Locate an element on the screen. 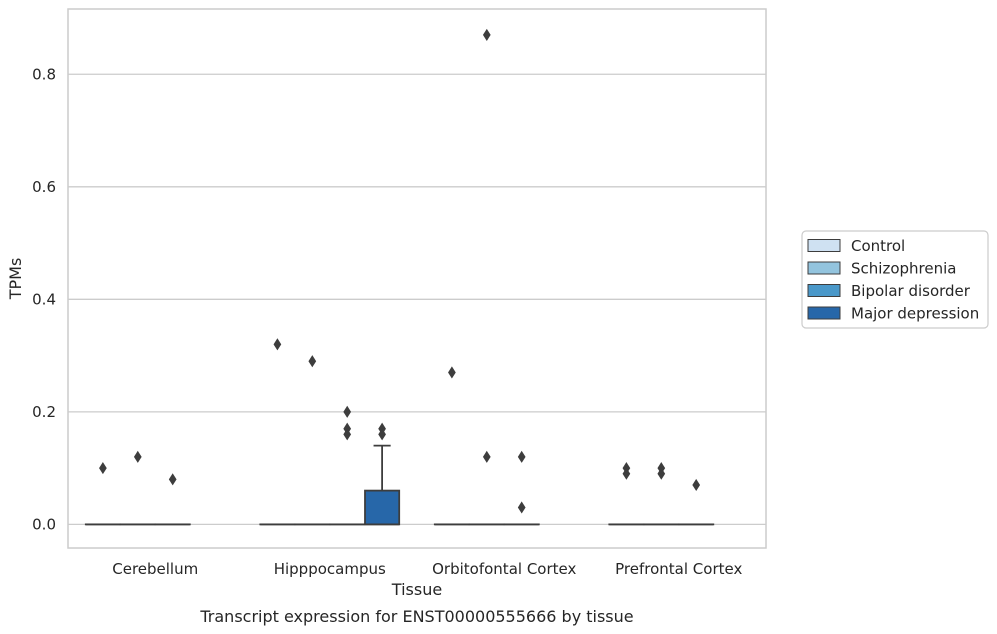 The width and height of the screenshot is (997, 634). y-tick-label: 0.2 is located at coordinates (44, 412).